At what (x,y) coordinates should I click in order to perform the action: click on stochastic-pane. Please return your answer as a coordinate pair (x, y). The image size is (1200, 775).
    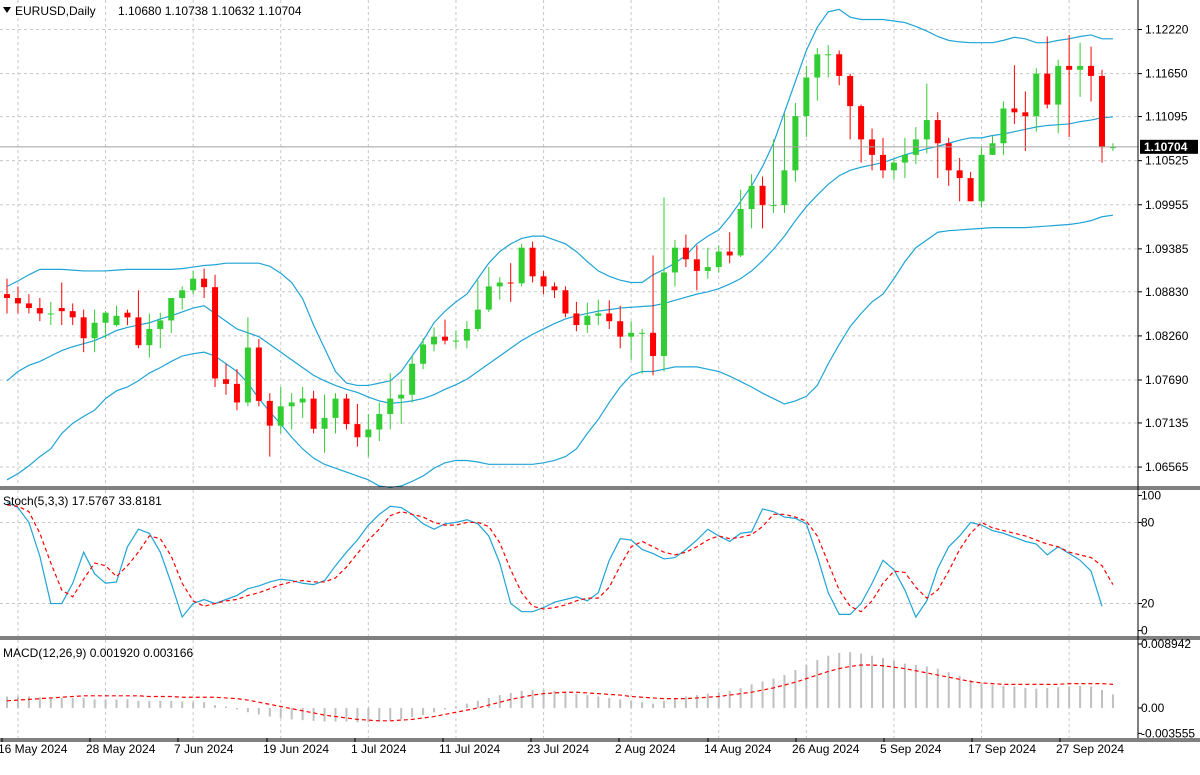
    Looking at the image, I should click on (560, 560).